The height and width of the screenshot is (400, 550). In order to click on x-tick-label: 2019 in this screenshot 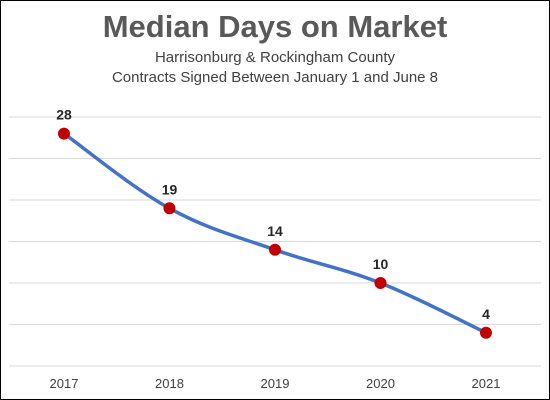, I will do `click(275, 383)`.